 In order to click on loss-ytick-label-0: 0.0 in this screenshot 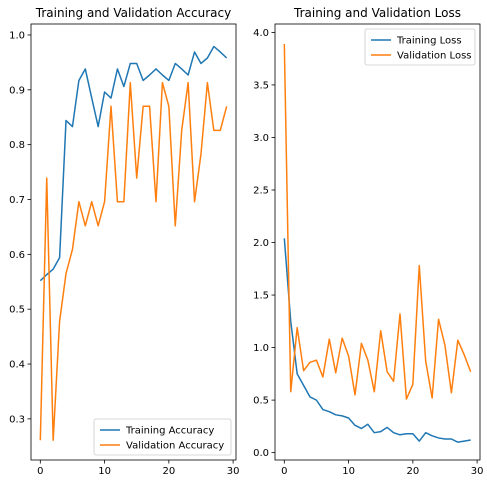, I will do `click(261, 453)`.